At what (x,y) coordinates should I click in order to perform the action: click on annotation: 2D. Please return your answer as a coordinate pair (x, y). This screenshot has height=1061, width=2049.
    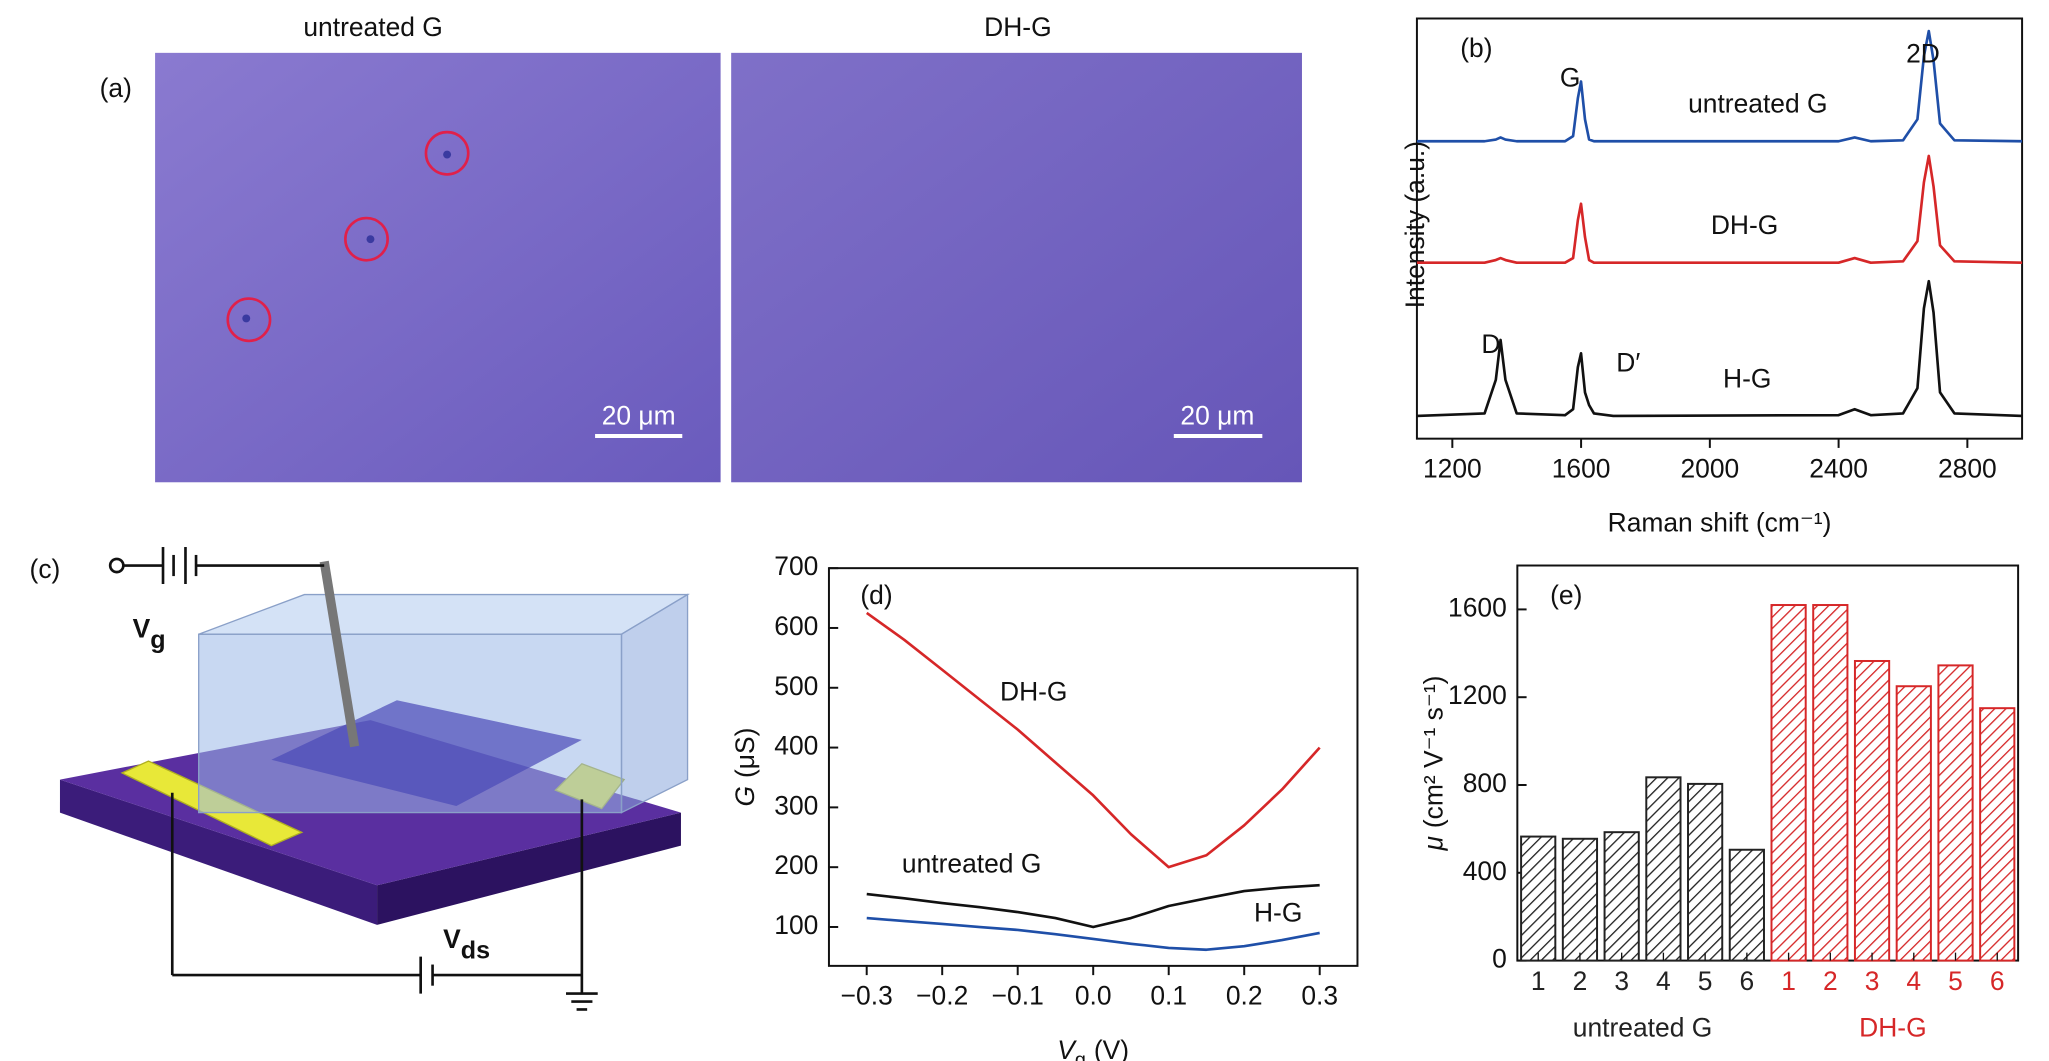
    Looking at the image, I should click on (1923, 53).